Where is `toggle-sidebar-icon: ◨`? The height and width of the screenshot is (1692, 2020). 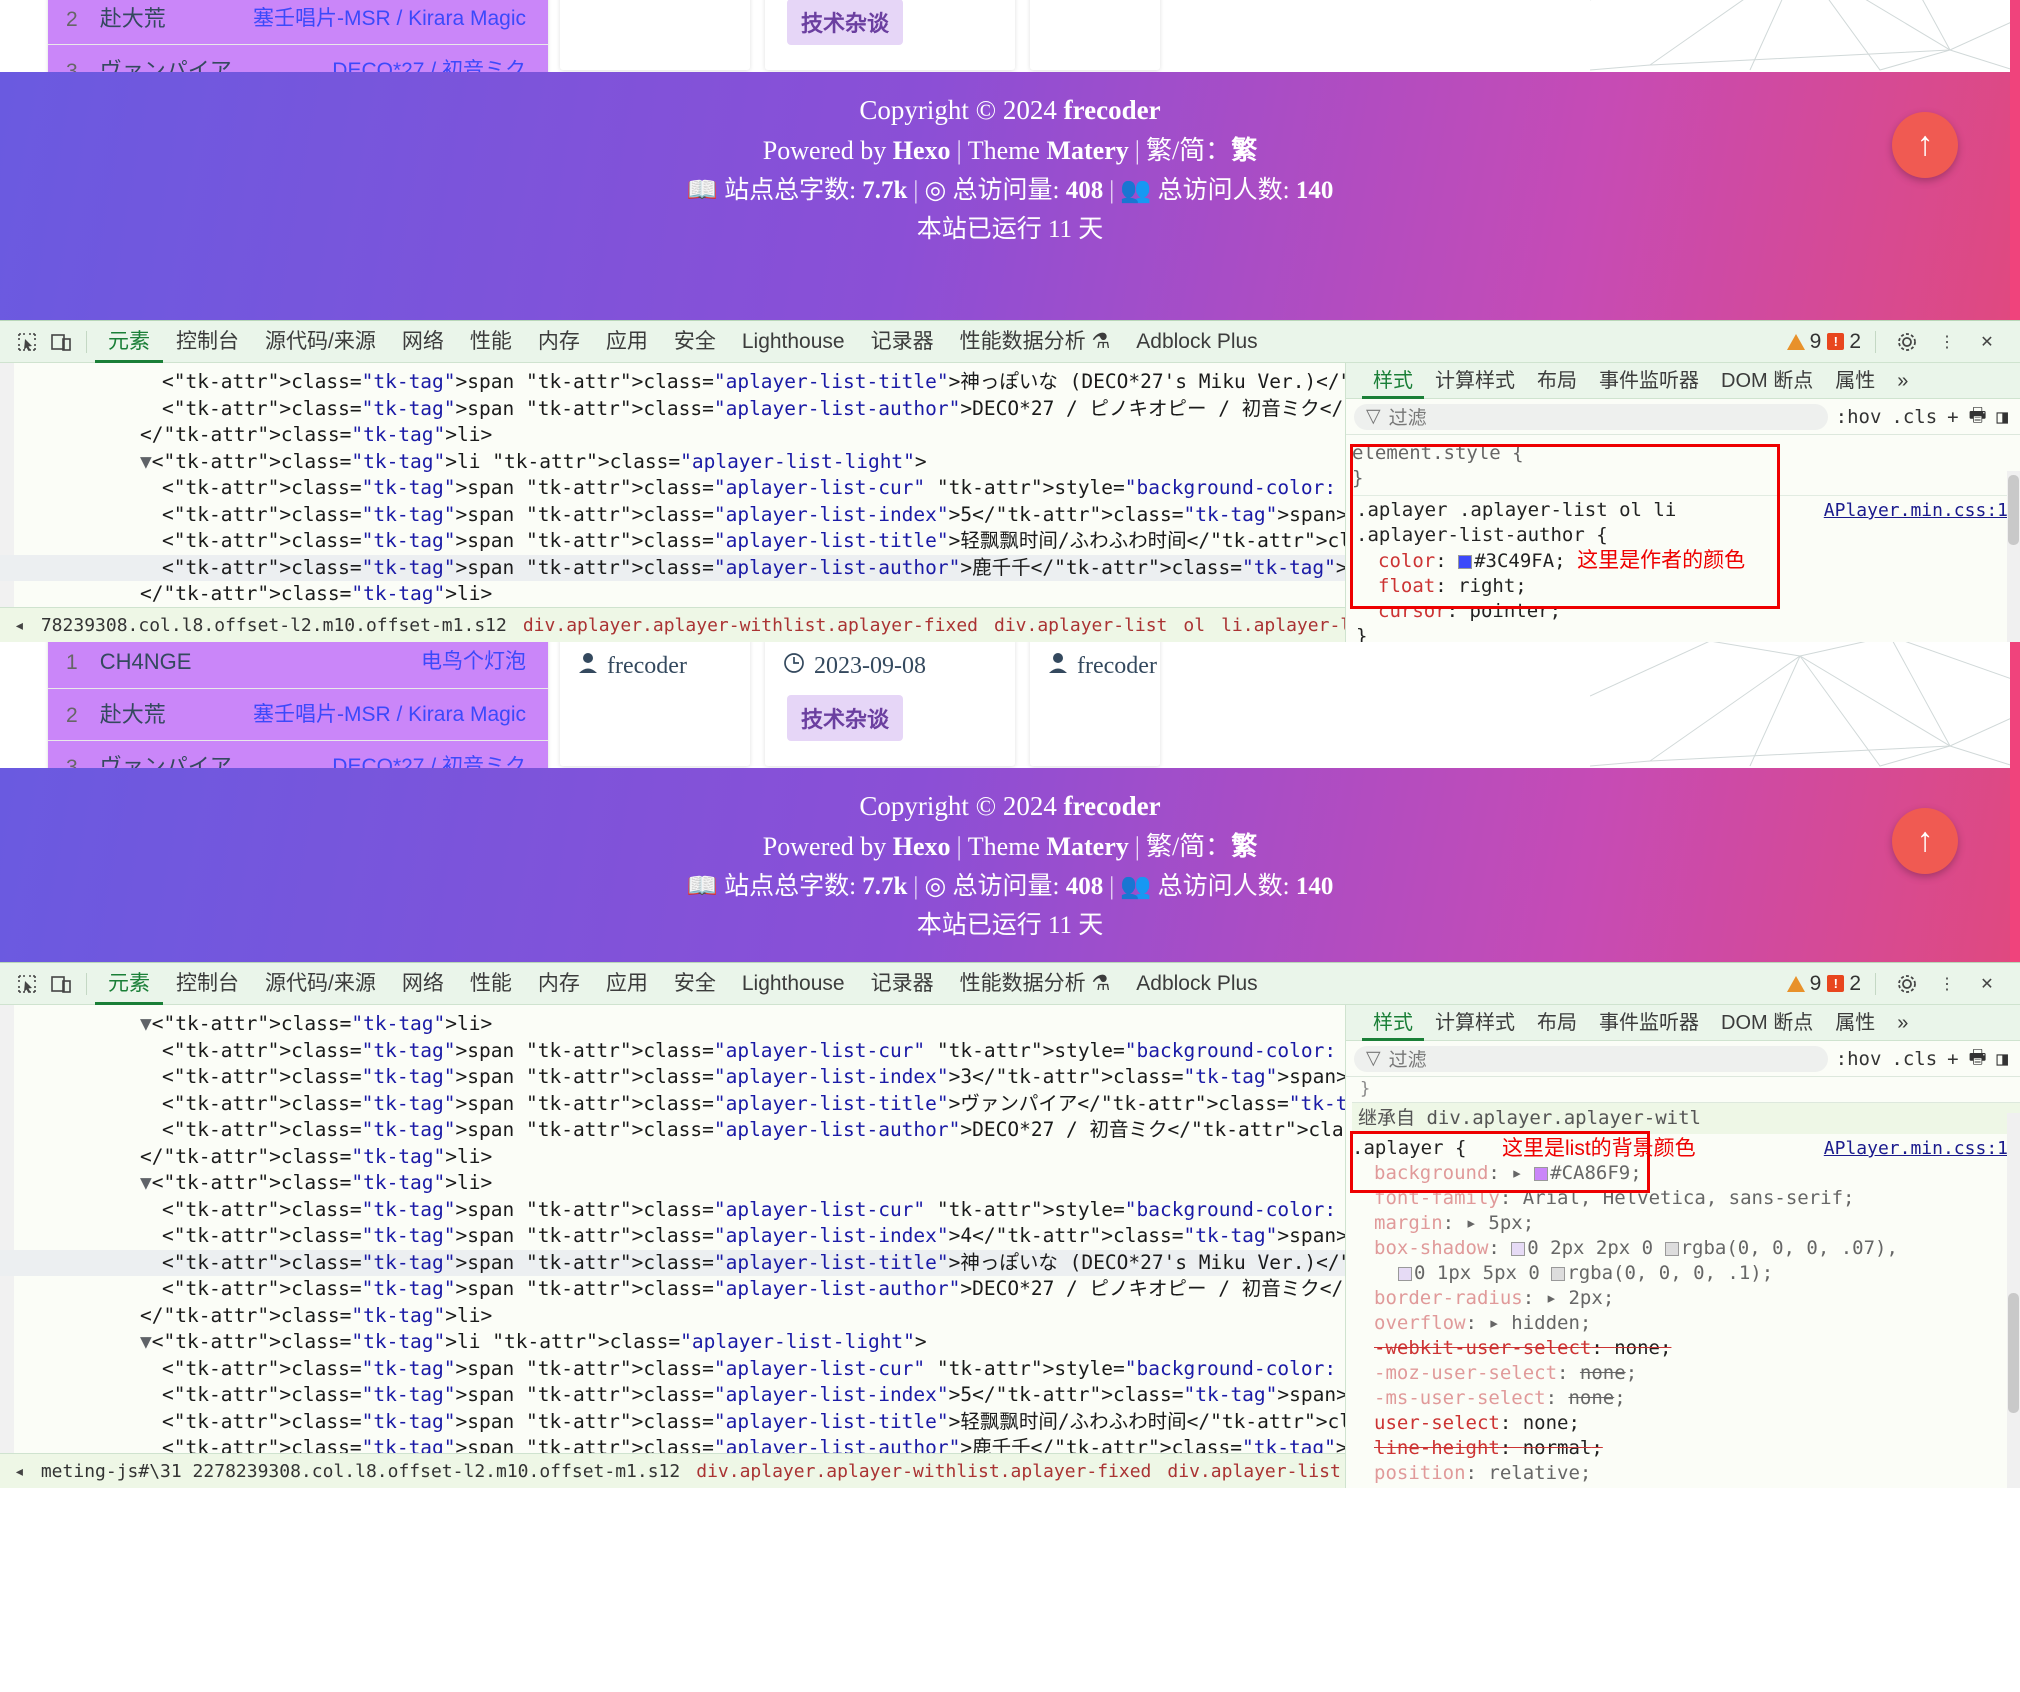
toggle-sidebar-icon: ◨ is located at coordinates (2002, 1058).